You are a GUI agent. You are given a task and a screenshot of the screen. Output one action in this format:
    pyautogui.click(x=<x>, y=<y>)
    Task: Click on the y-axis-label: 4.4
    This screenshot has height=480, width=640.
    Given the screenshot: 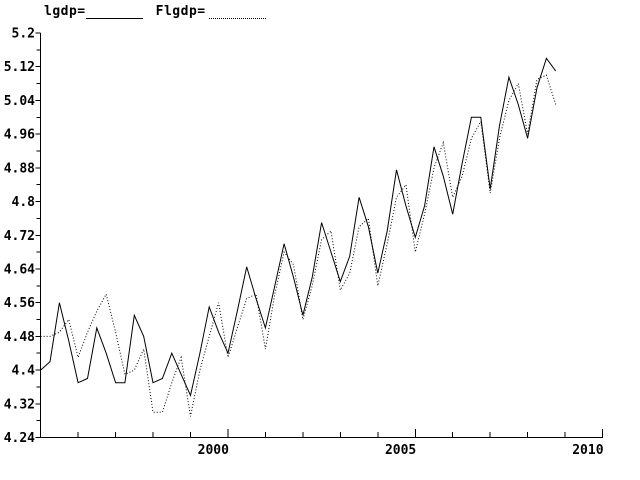 What is the action you would take?
    pyautogui.click(x=24, y=371)
    